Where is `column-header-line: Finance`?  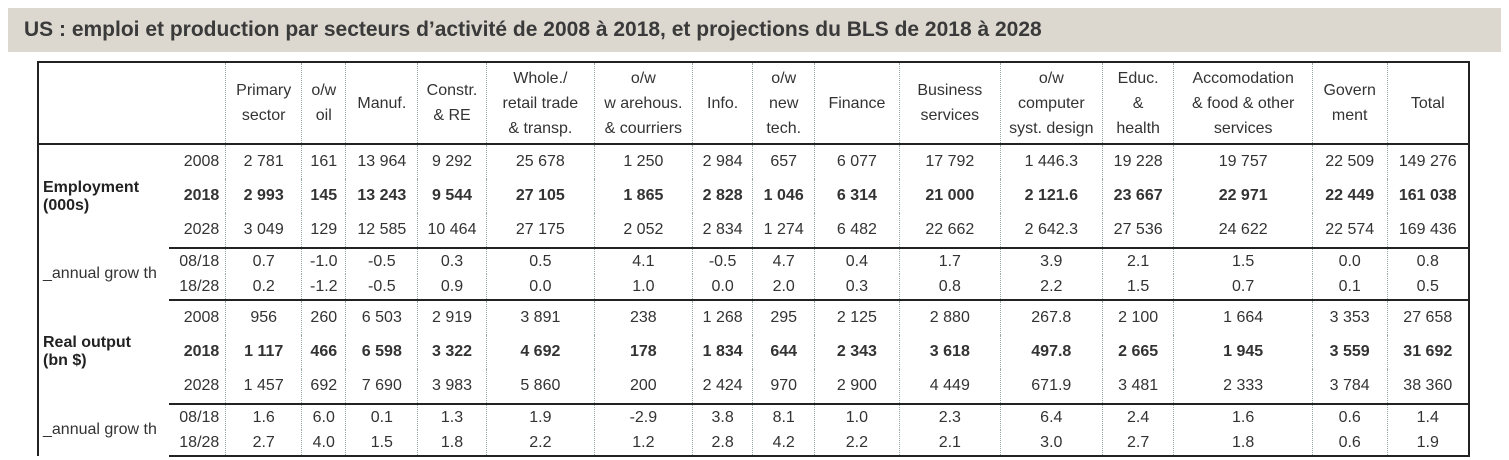
column-header-line: Finance is located at coordinates (857, 103).